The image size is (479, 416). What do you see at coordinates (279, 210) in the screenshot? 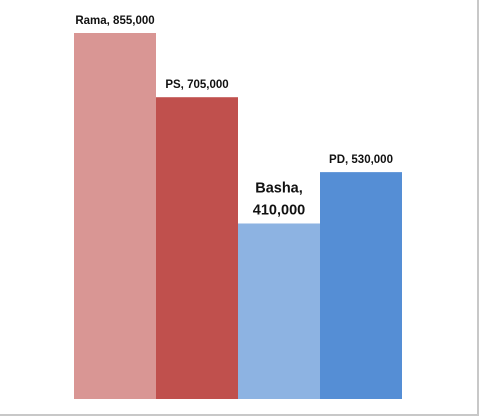
I see `data-label-basha-line-2: 410,000` at bounding box center [279, 210].